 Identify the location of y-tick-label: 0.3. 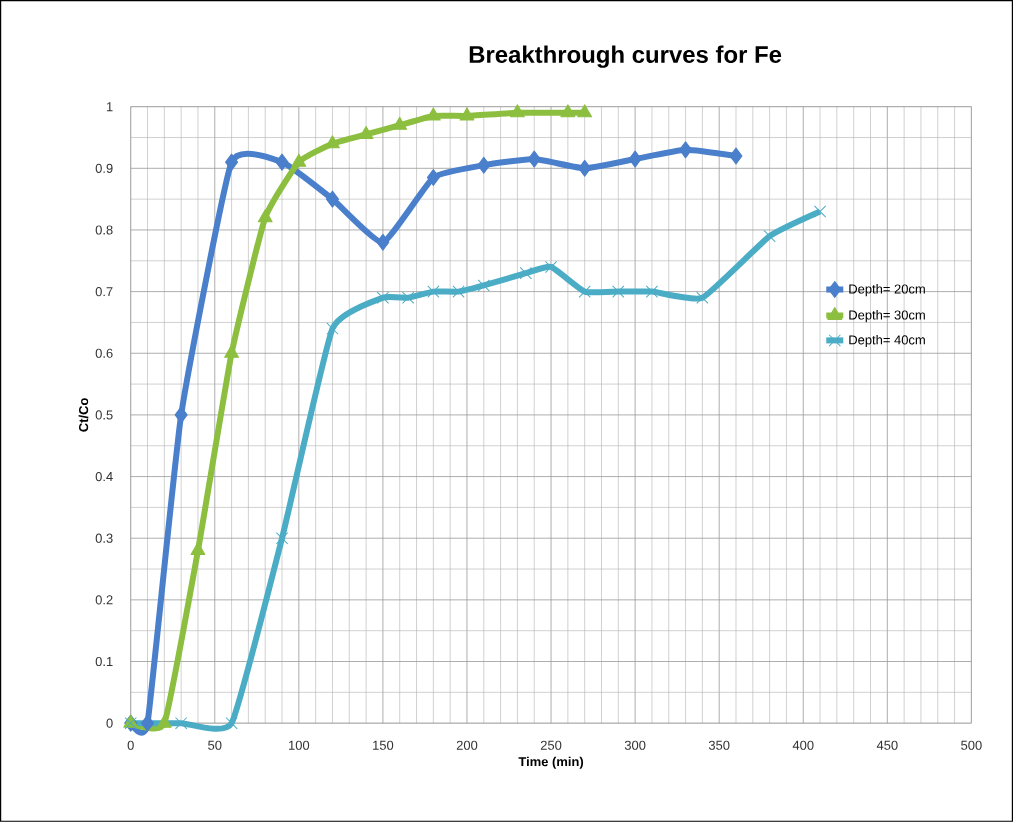
(104, 538).